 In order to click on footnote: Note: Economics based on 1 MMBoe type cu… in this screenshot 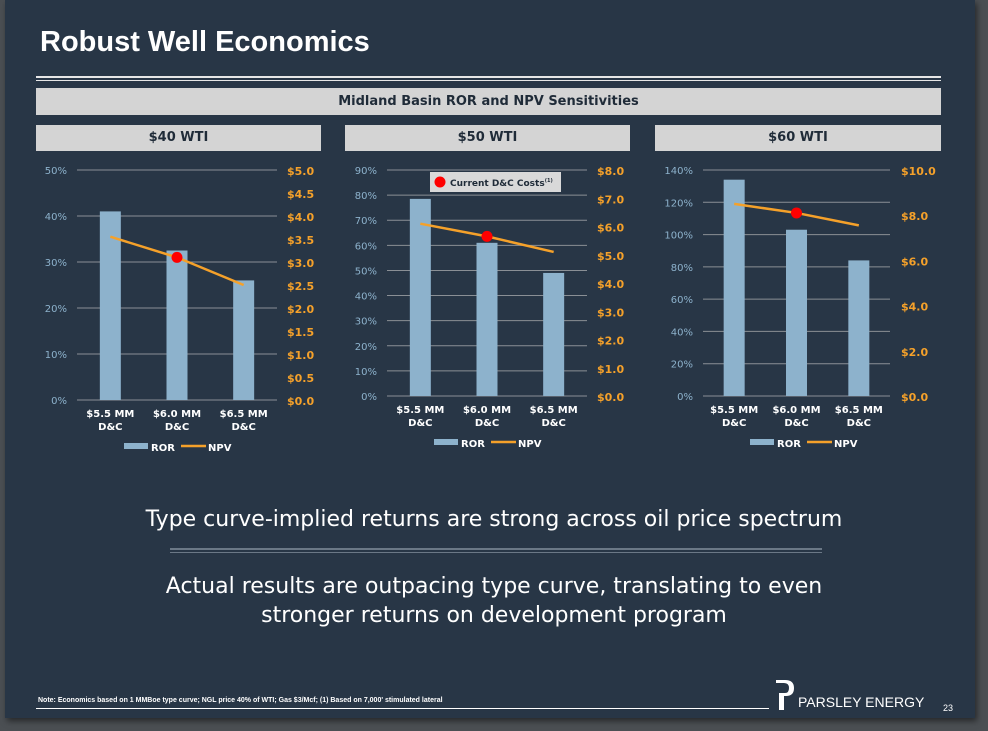, I will do `click(240, 700)`.